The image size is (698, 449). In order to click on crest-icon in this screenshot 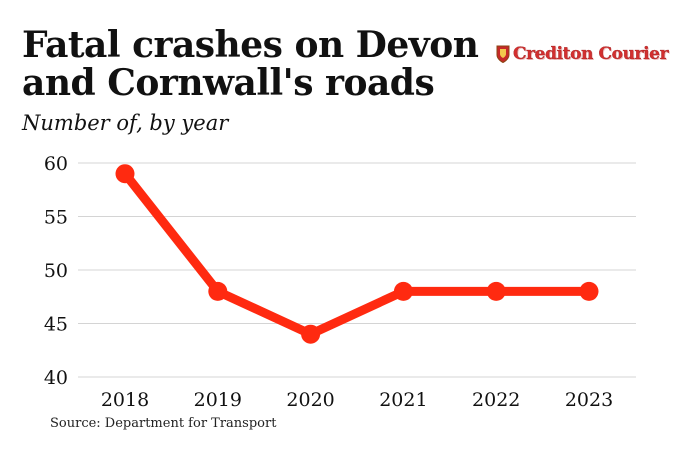, I will do `click(503, 54)`.